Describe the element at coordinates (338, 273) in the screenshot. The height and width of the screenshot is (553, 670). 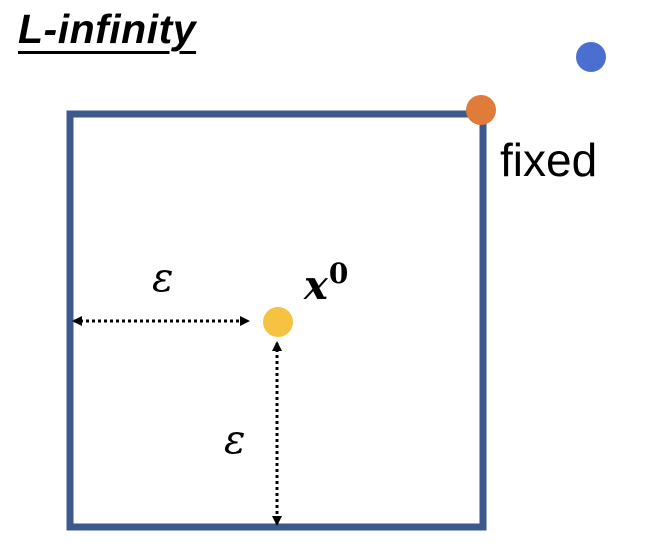
I see `x0-superscript: 0` at that location.